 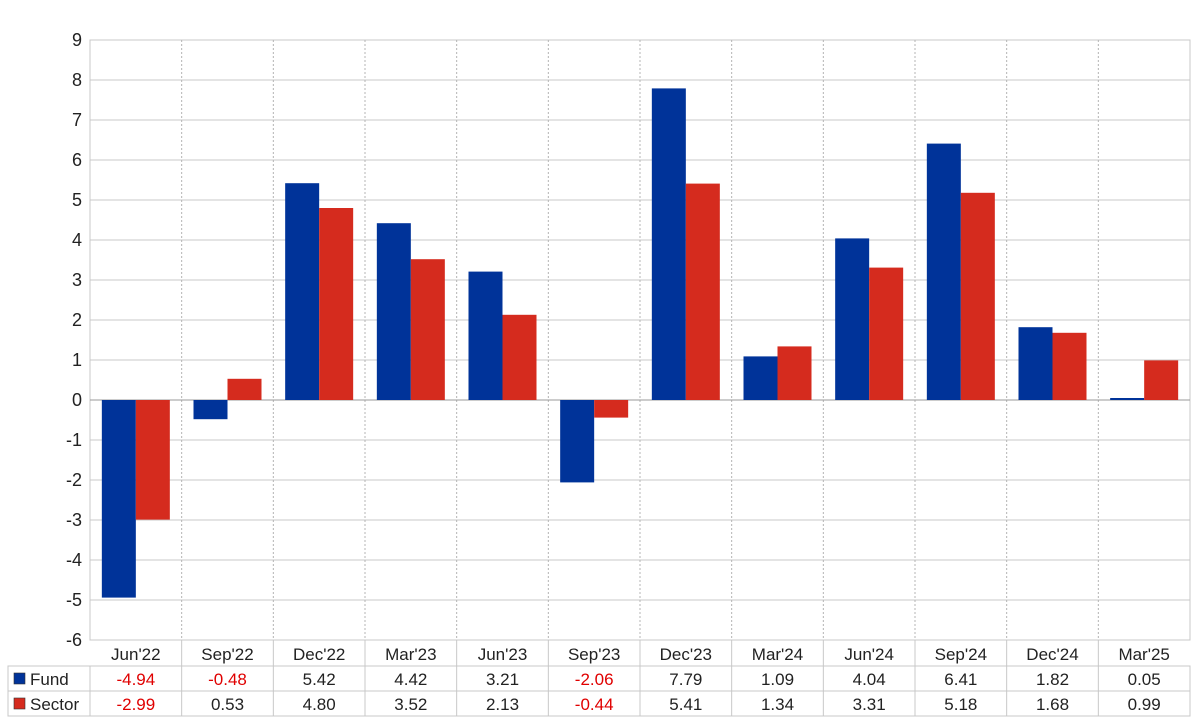 I want to click on table-cell-fund: 0.05, so click(x=1144, y=679).